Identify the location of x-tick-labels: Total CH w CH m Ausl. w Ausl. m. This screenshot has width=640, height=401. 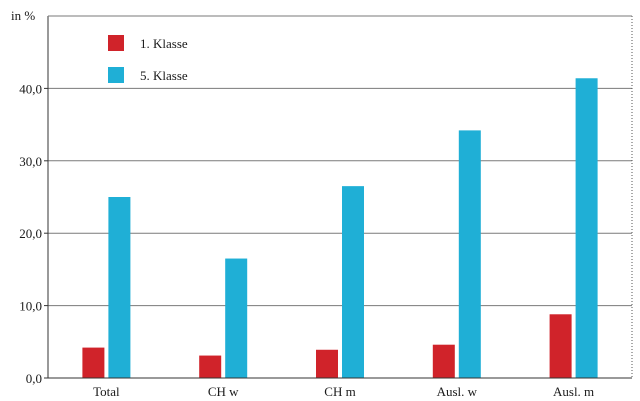
(343, 391).